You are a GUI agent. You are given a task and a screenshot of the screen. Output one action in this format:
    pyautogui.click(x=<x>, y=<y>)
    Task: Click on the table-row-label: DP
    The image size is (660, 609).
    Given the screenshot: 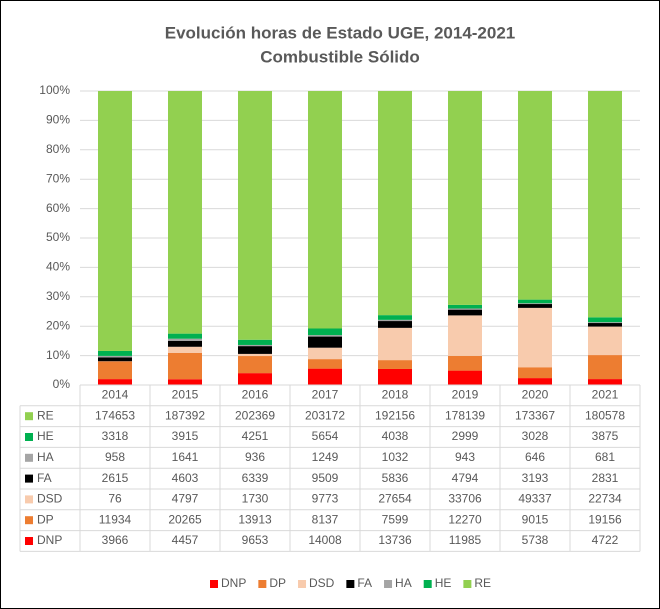 What is the action you would take?
    pyautogui.click(x=45, y=519)
    